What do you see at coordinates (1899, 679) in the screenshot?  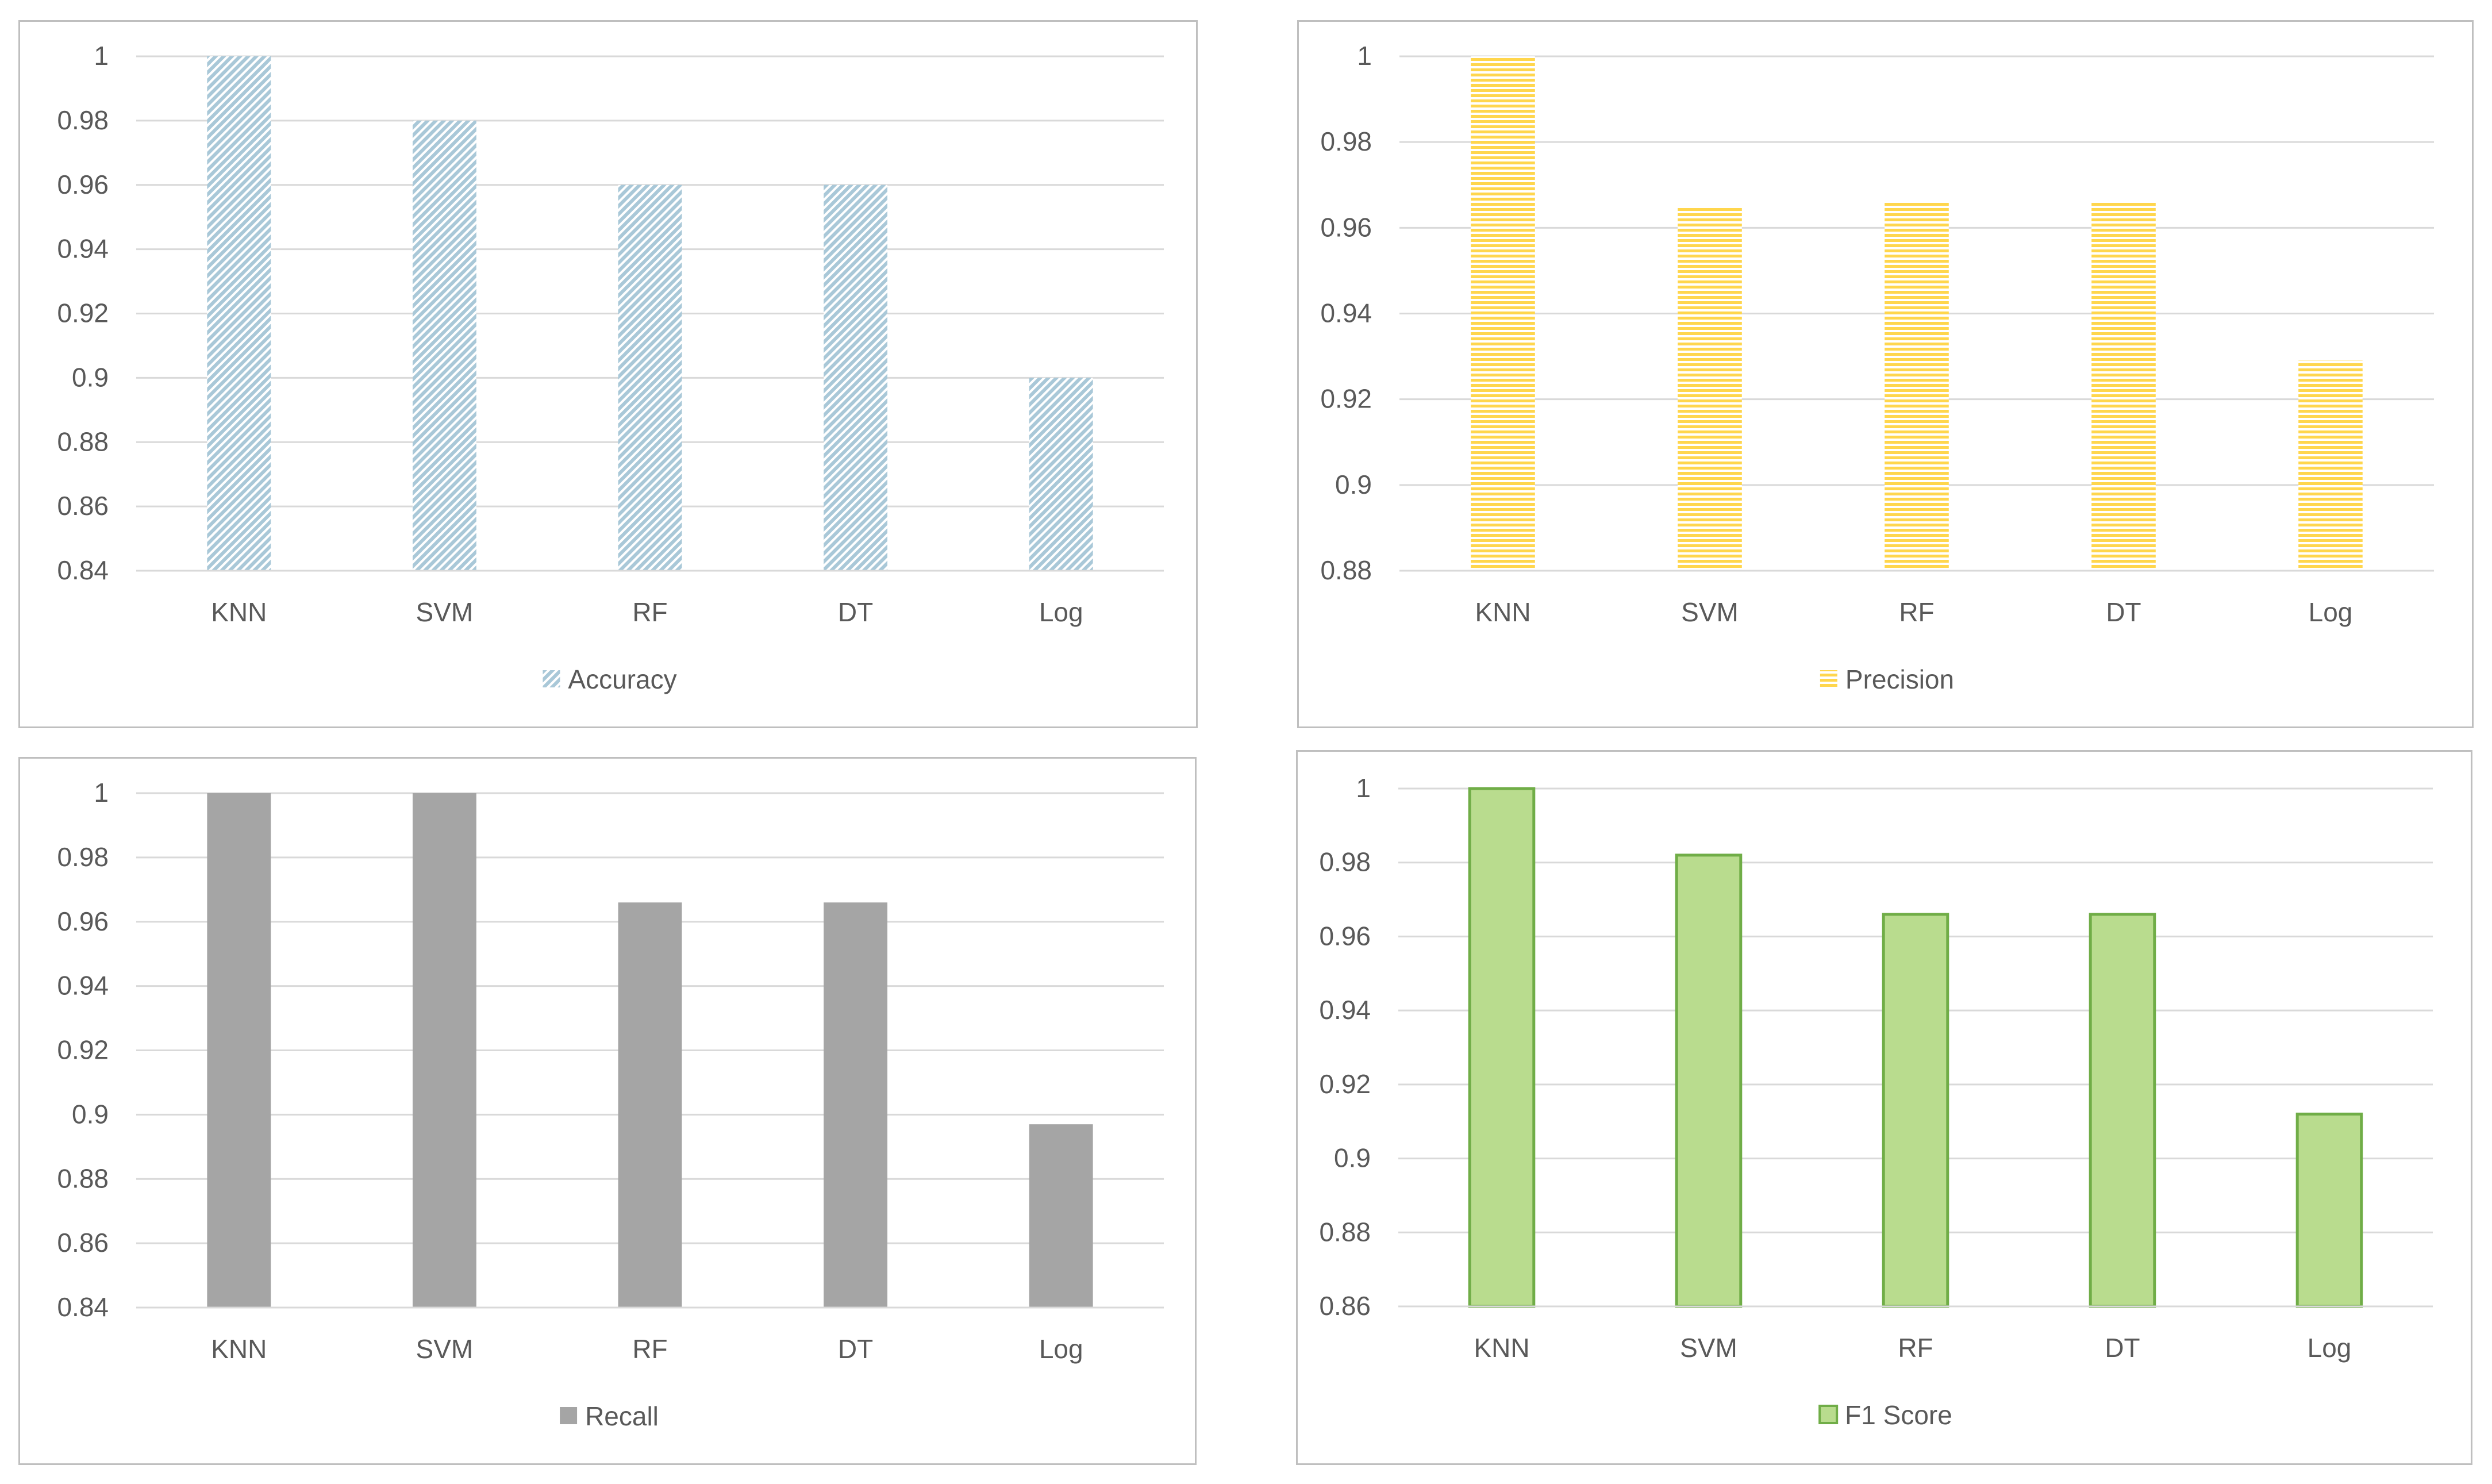 I see `legend-label: Precision` at bounding box center [1899, 679].